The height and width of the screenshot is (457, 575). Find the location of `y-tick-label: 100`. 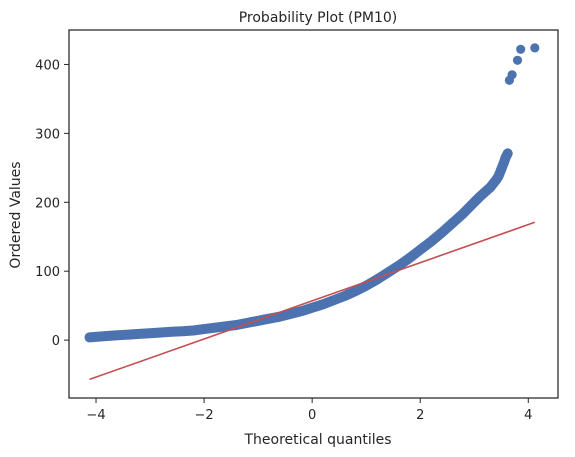

y-tick-label: 100 is located at coordinates (47, 272).